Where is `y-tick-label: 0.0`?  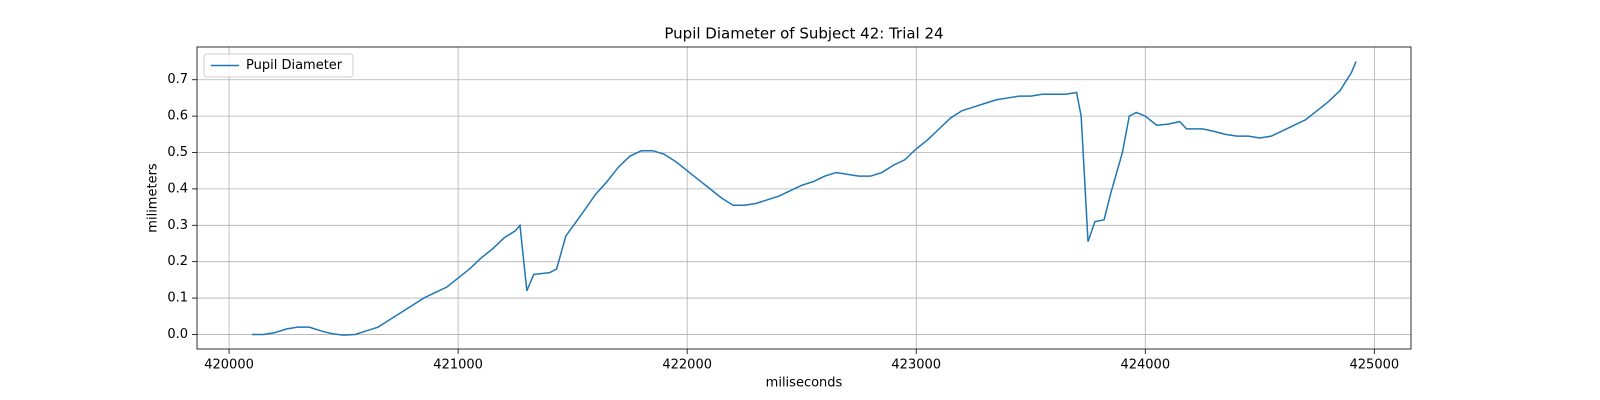
y-tick-label: 0.0 is located at coordinates (177, 334).